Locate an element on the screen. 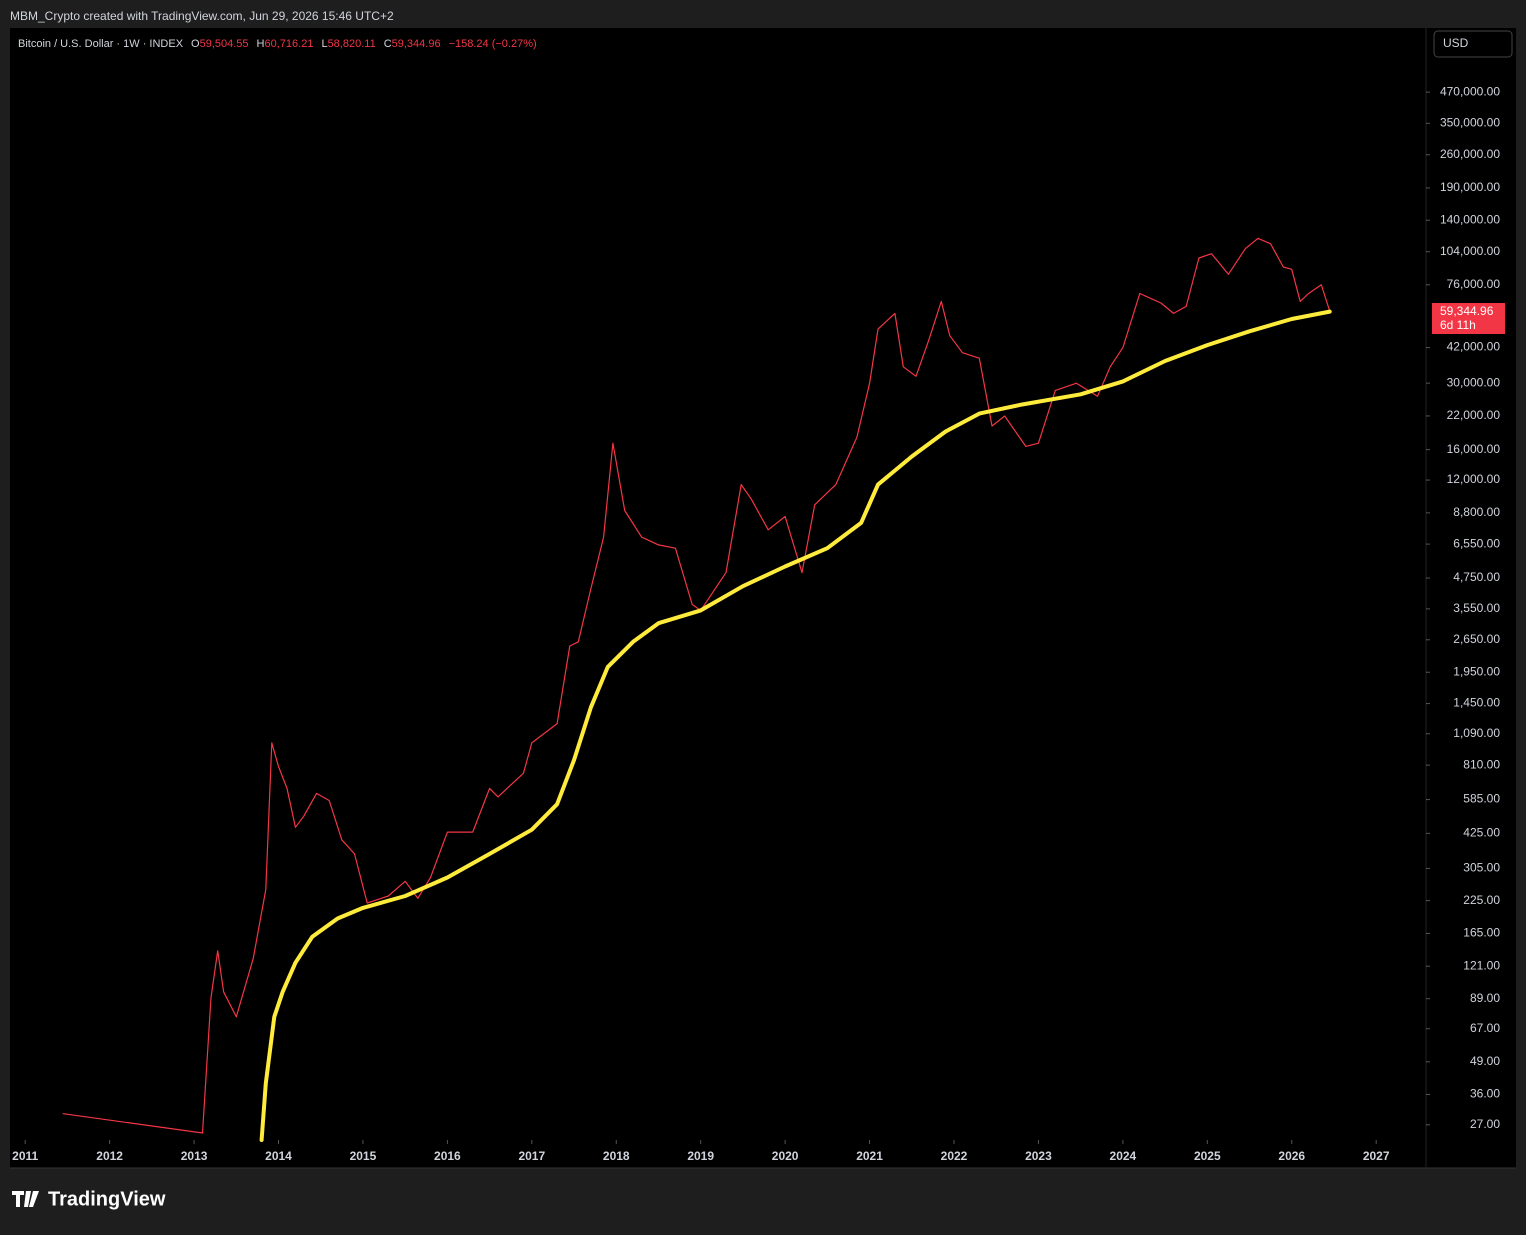 The height and width of the screenshot is (1235, 1526). y-tick-label: 121.00 is located at coordinates (1481, 965).